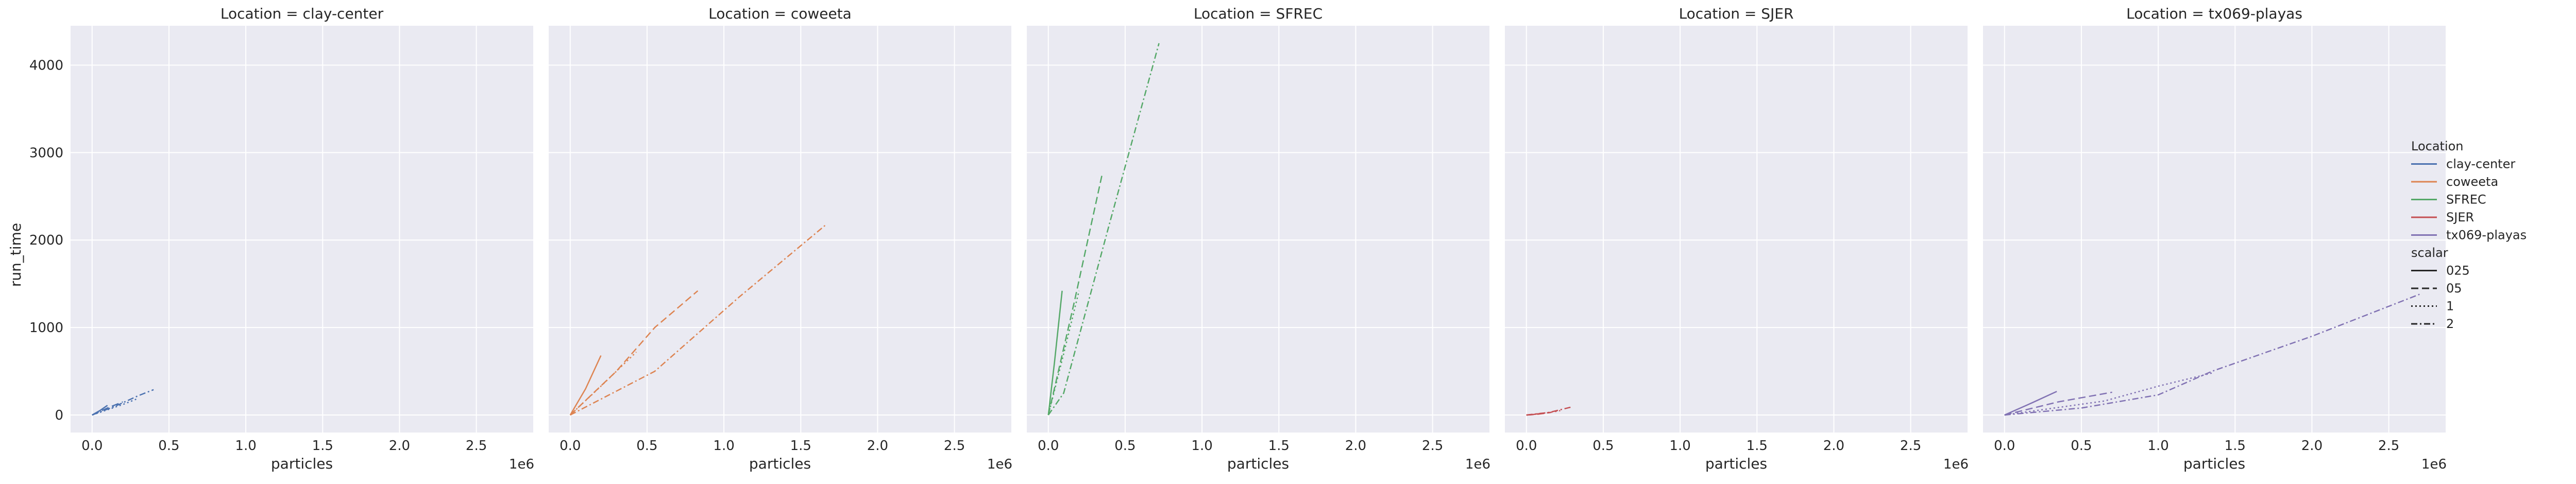  I want to click on legend-title-location: Location, so click(2437, 146).